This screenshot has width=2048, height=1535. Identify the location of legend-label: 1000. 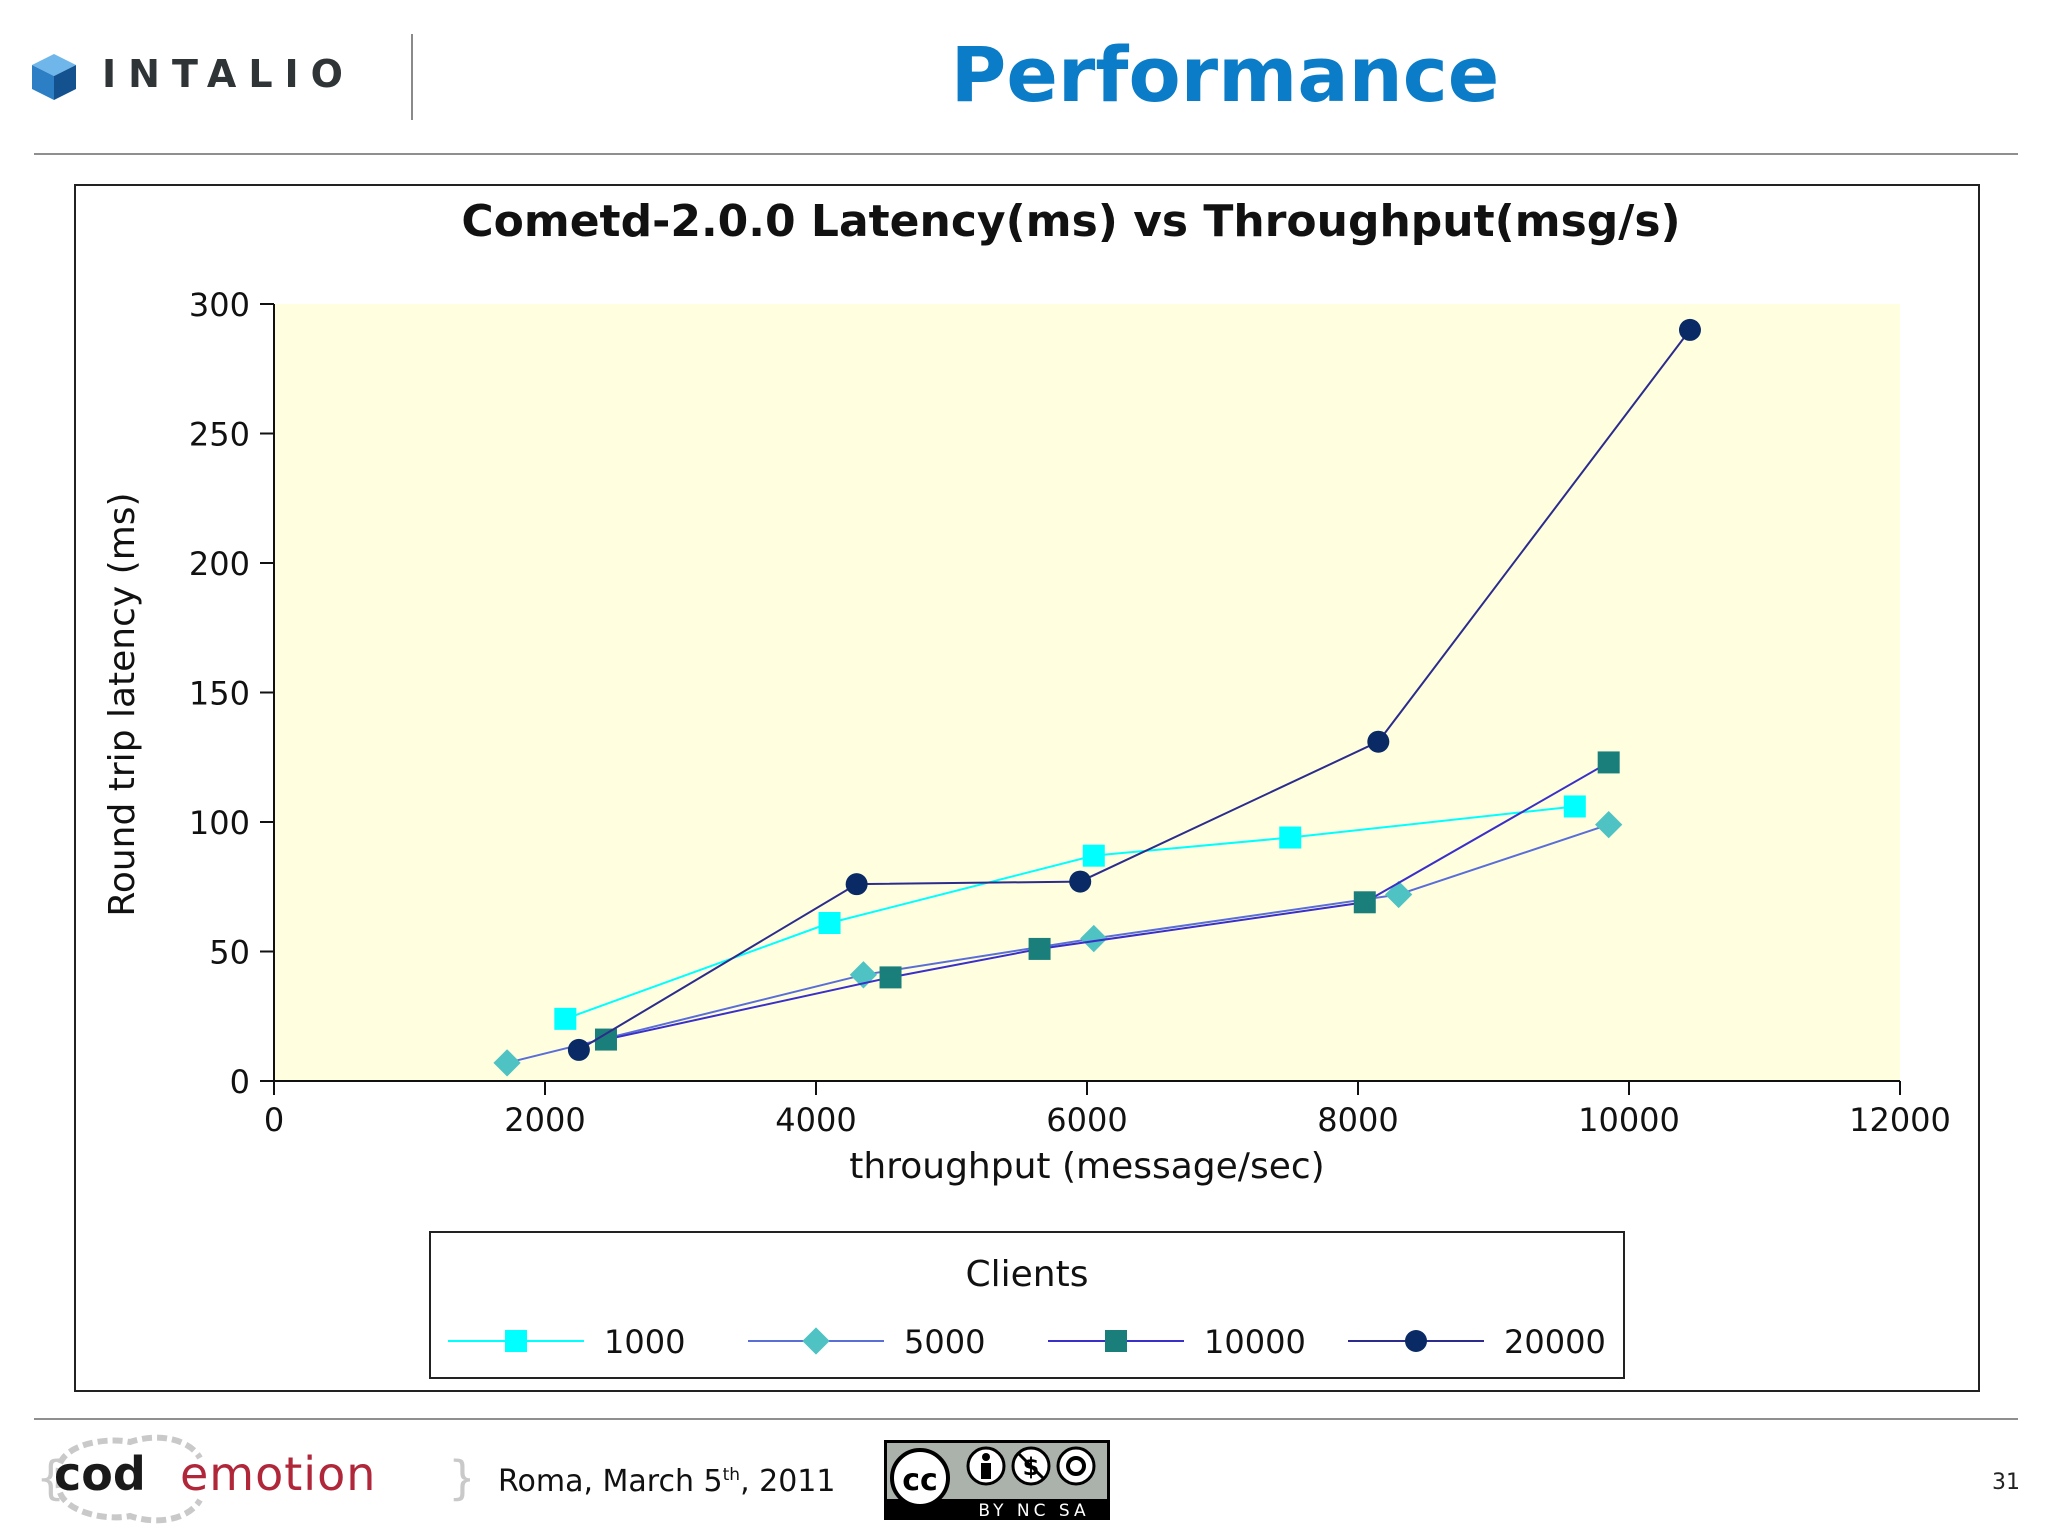
(644, 1342).